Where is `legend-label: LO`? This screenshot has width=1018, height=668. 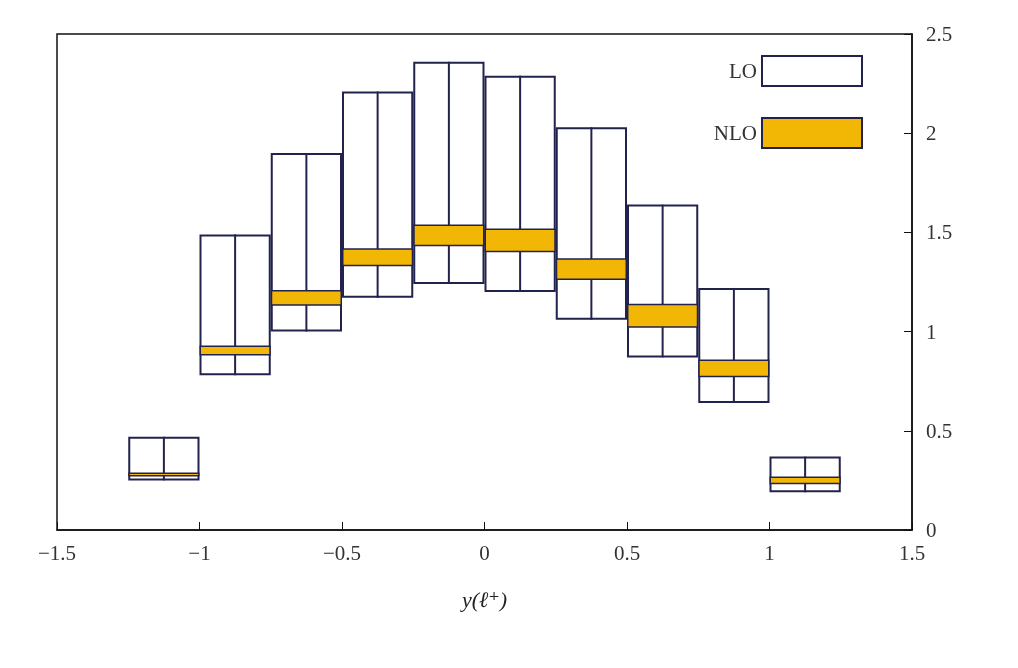
legend-label: LO is located at coordinates (743, 71).